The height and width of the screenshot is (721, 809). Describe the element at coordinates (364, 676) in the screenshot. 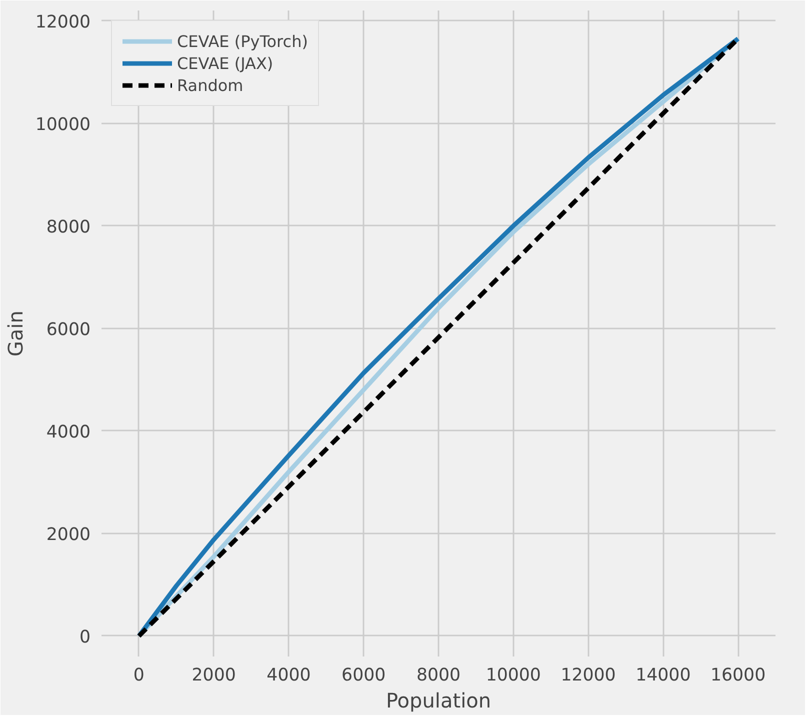

I see `x-tick-label: 6000` at that location.